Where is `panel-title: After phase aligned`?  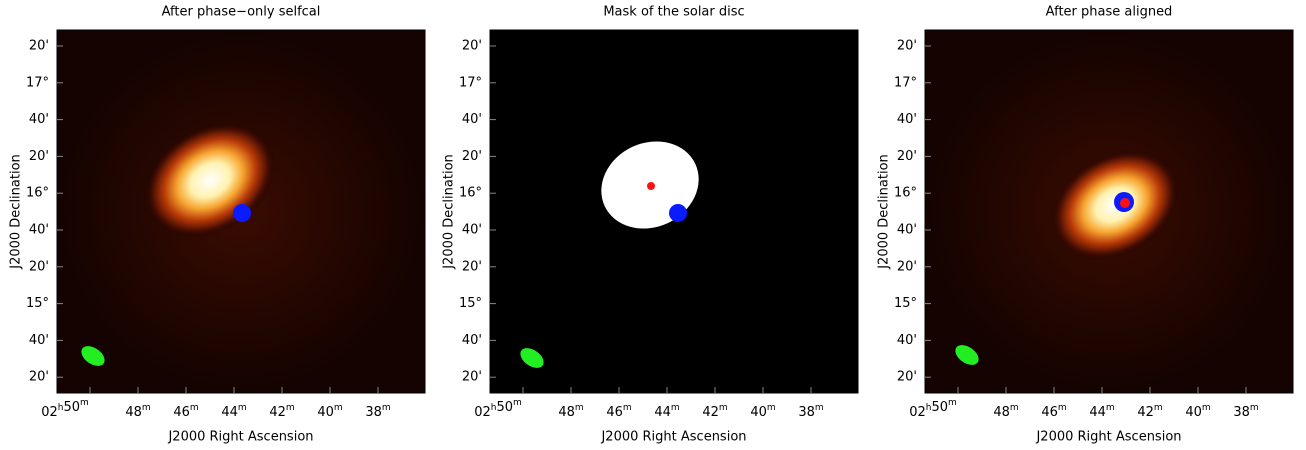 panel-title: After phase aligned is located at coordinates (1109, 12).